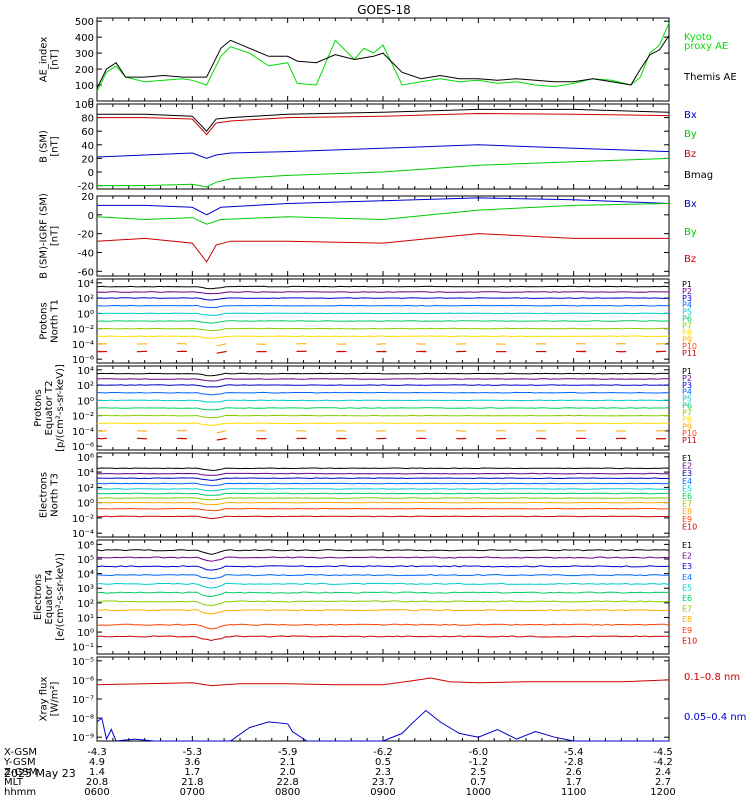 The width and height of the screenshot is (750, 800). What do you see at coordinates (49, 408) in the screenshot?
I see `y-axis-label: Equator T2` at bounding box center [49, 408].